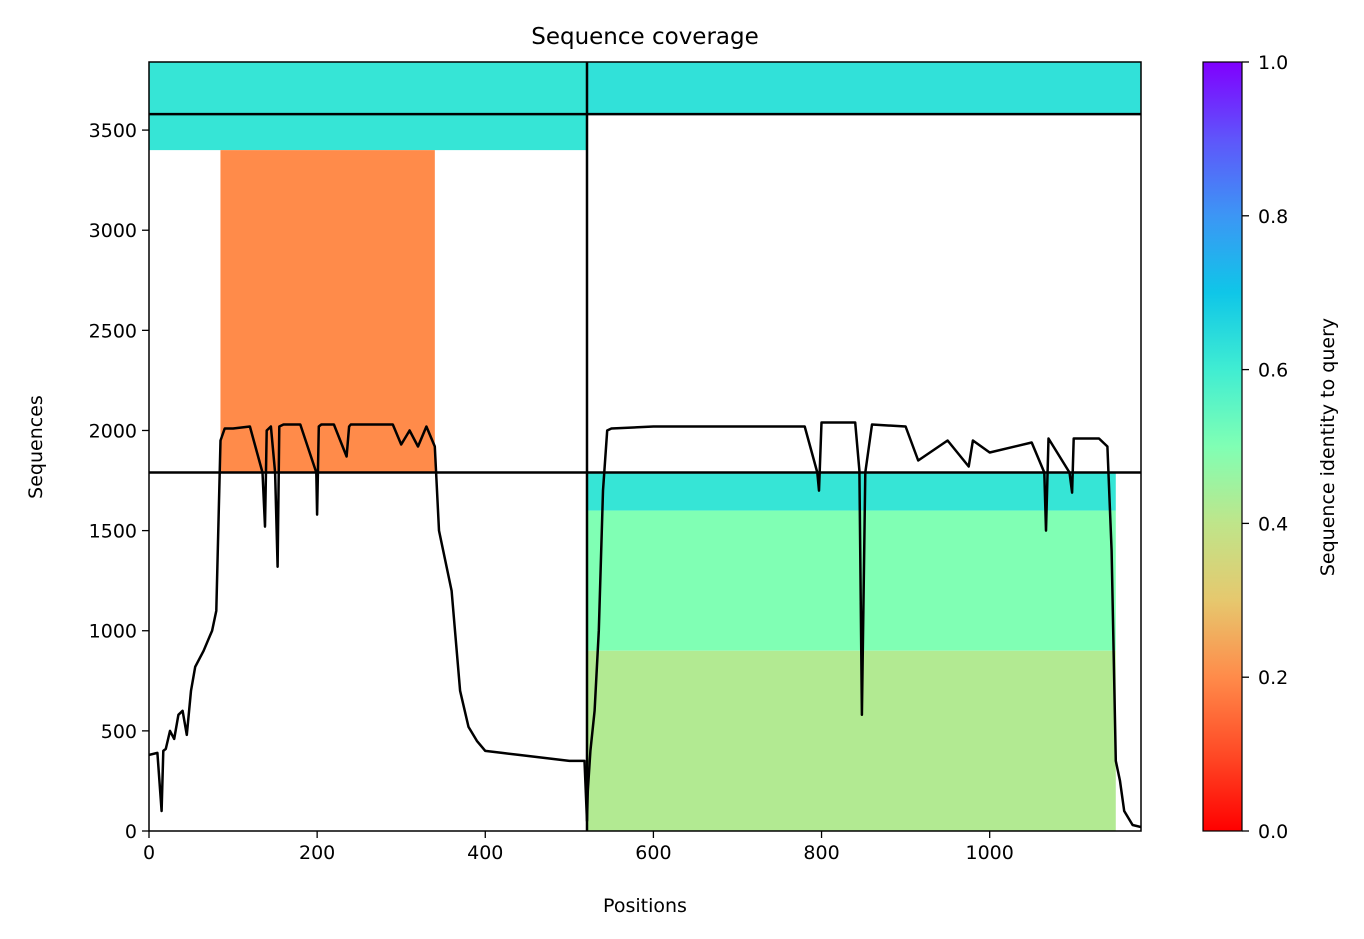 The height and width of the screenshot is (939, 1364). What do you see at coordinates (1273, 524) in the screenshot?
I see `colorbar-tick-label: 0.4` at bounding box center [1273, 524].